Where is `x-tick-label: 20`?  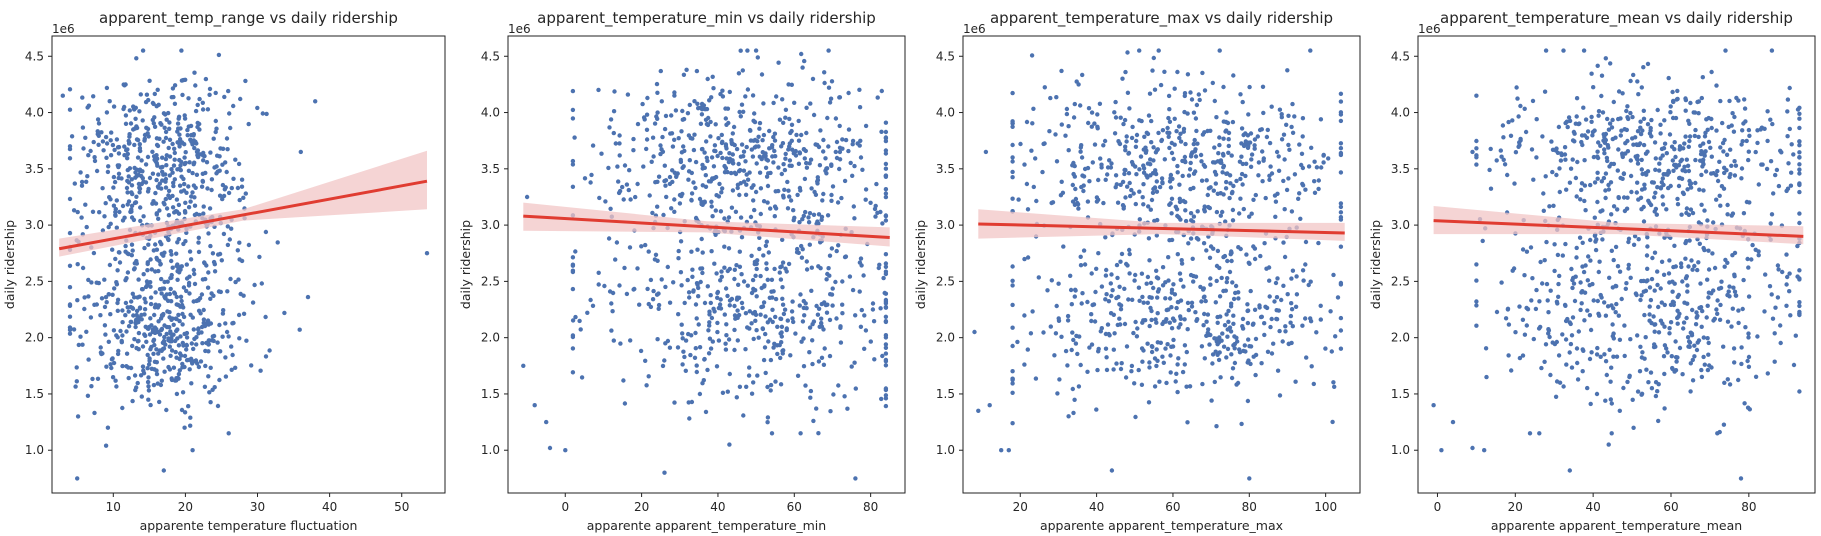 x-tick-label: 20 is located at coordinates (641, 507).